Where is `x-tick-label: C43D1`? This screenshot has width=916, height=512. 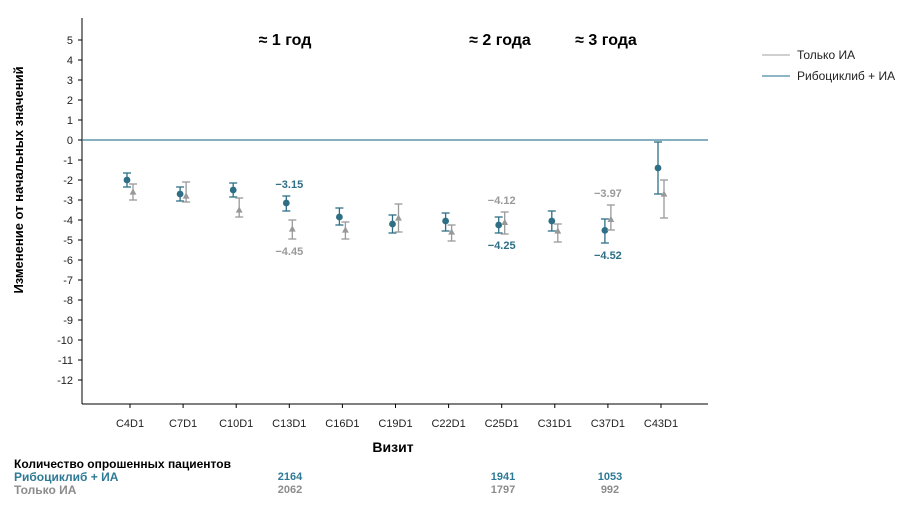
x-tick-label: C43D1 is located at coordinates (661, 424).